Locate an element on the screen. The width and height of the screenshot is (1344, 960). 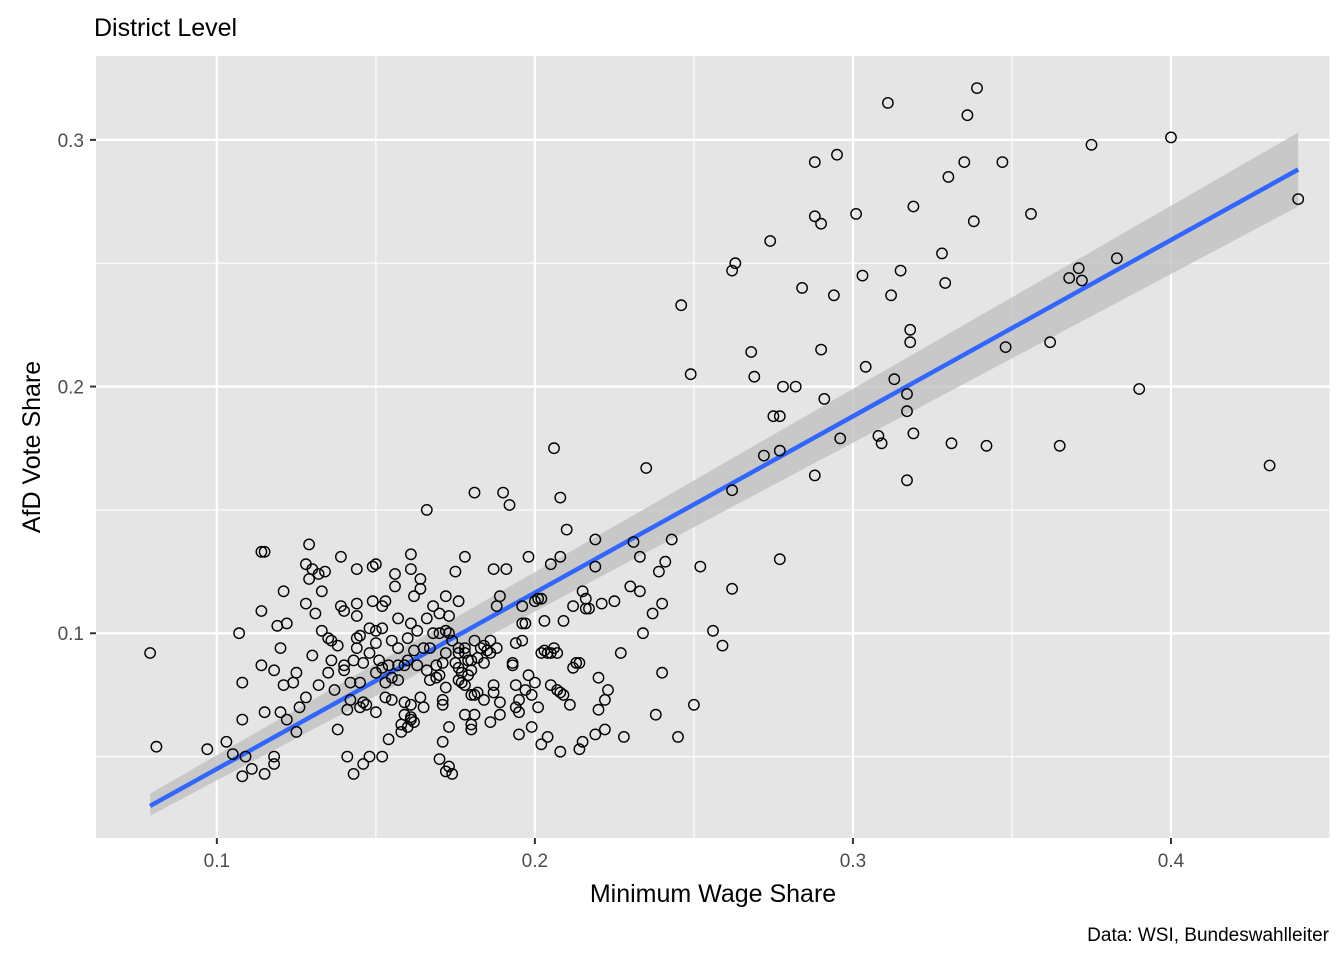
y-axis-title: AfD Vote Share is located at coordinates (32, 447).